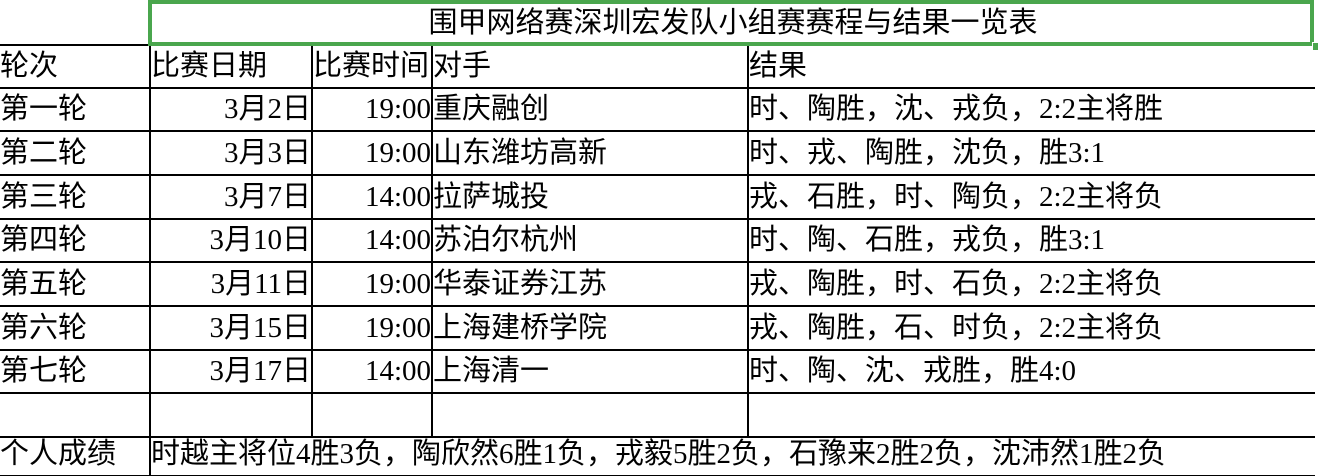 The image size is (1318, 476). I want to click on result-cell: 时、戎、陶胜，沈负，胜3:1, so click(1031, 153).